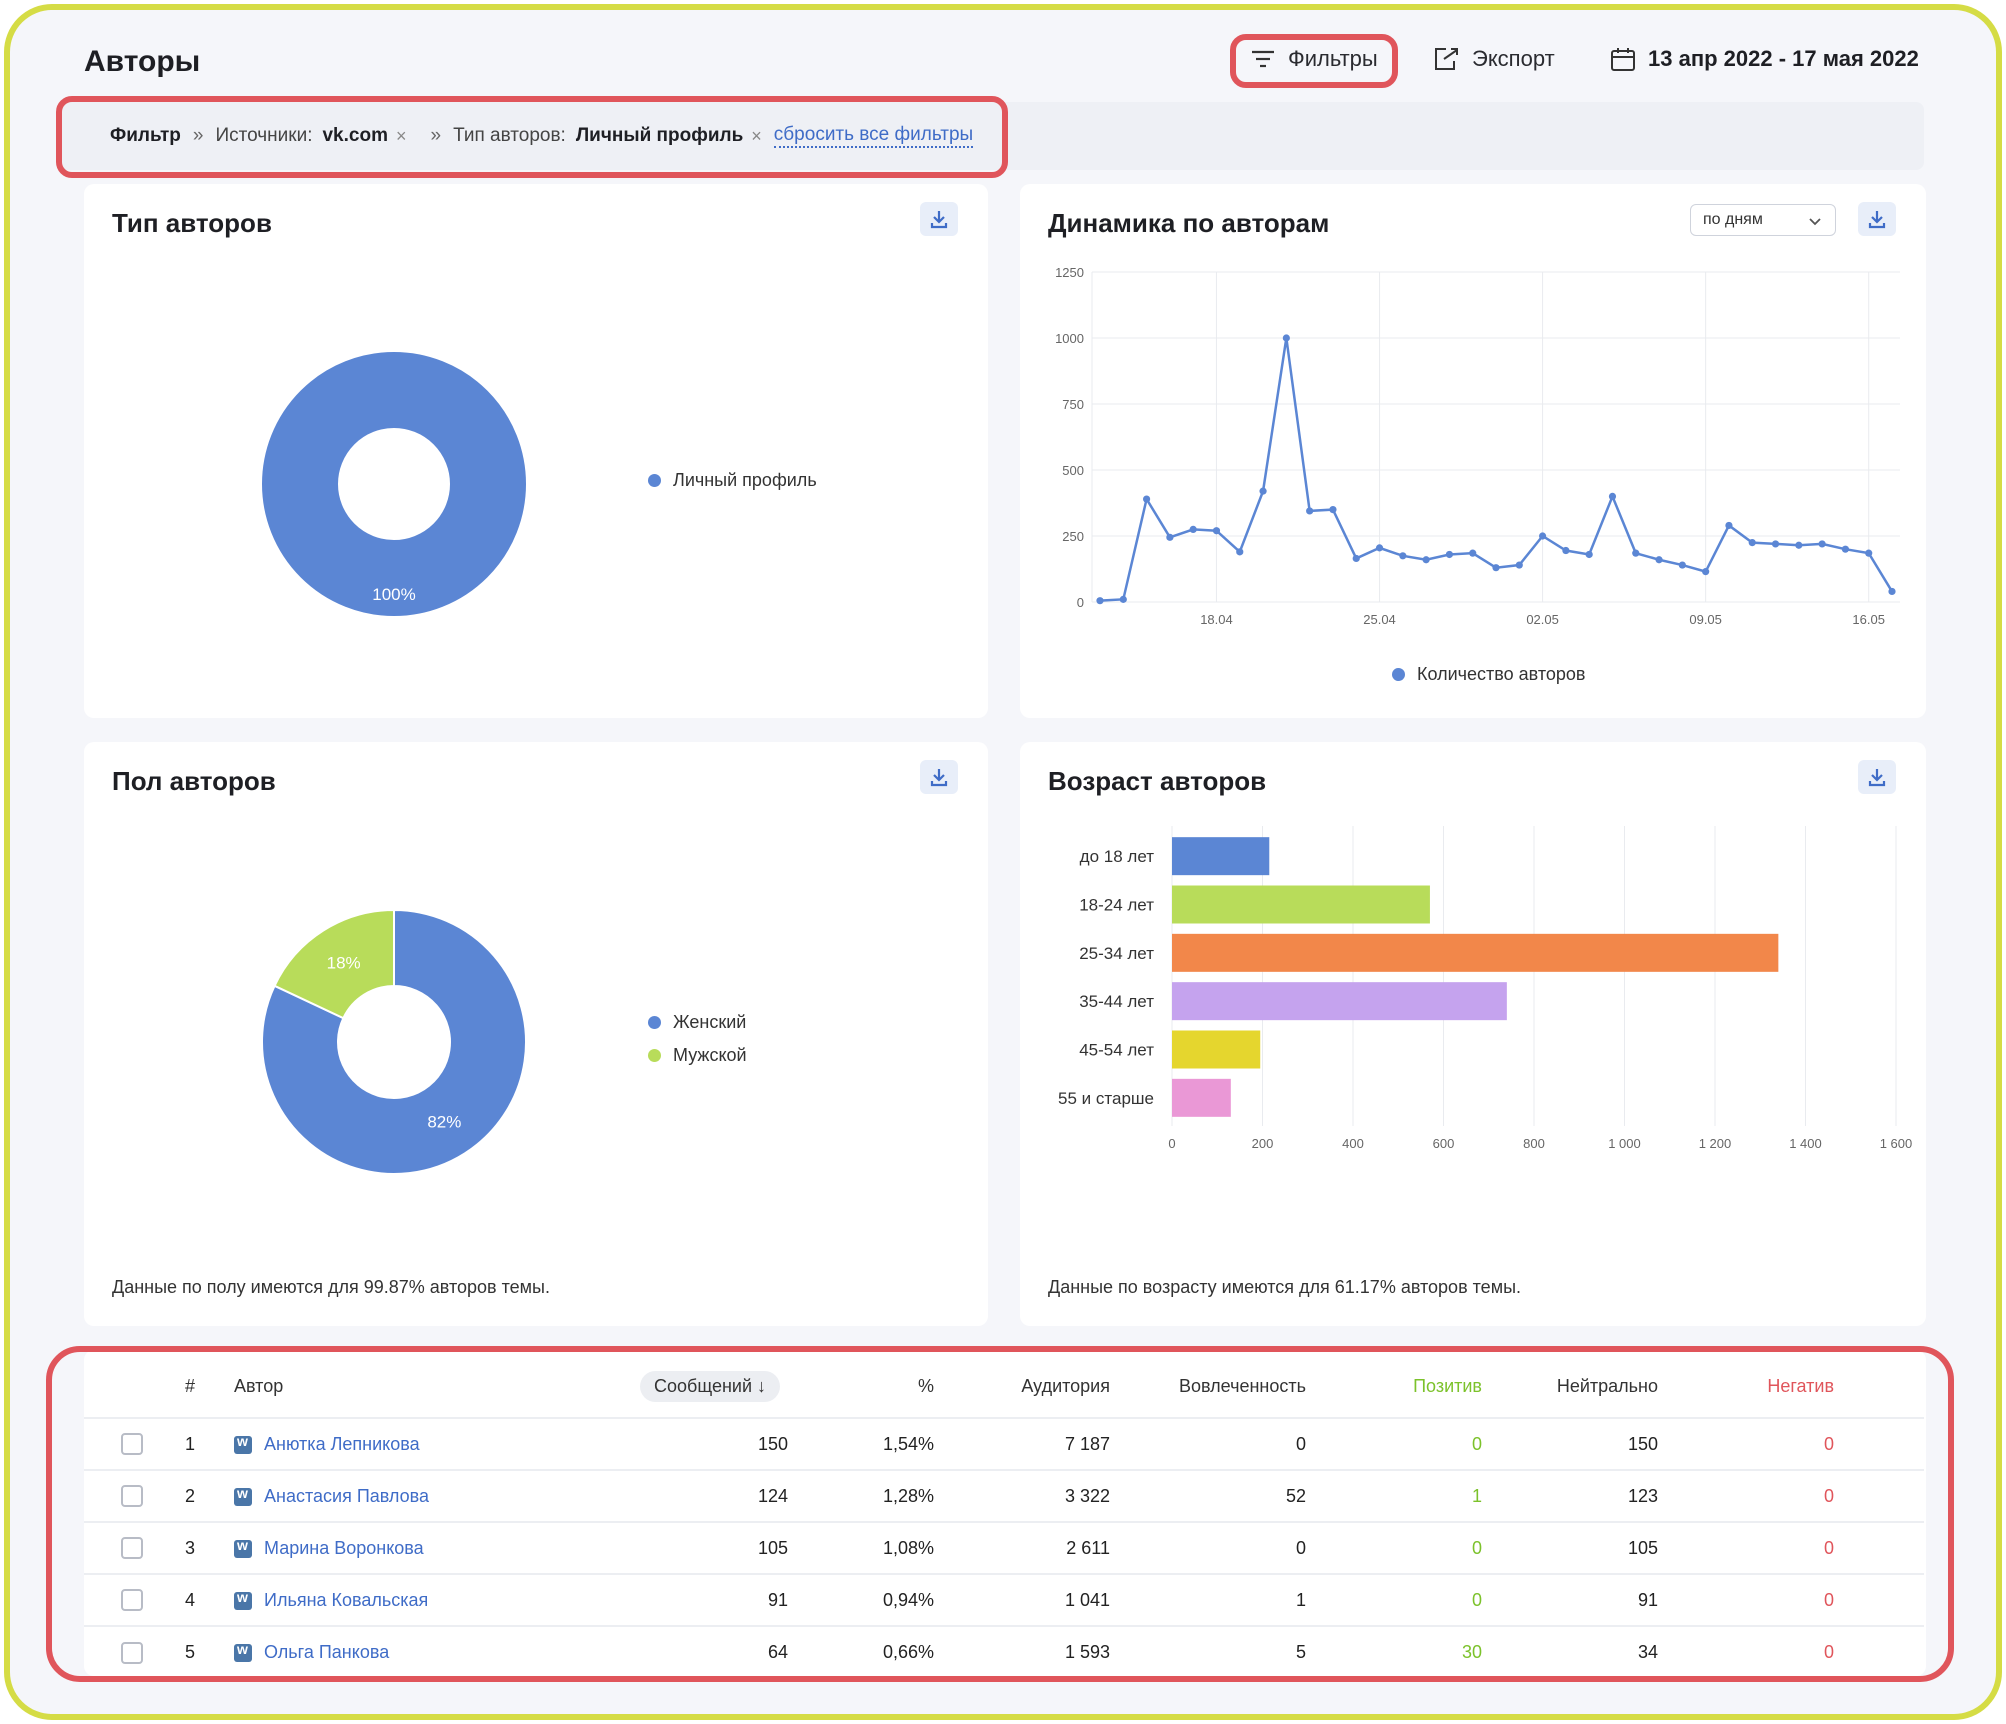  Describe the element at coordinates (1208, 1387) in the screenshot. I see `header-engagement: Вовлеченность` at that location.